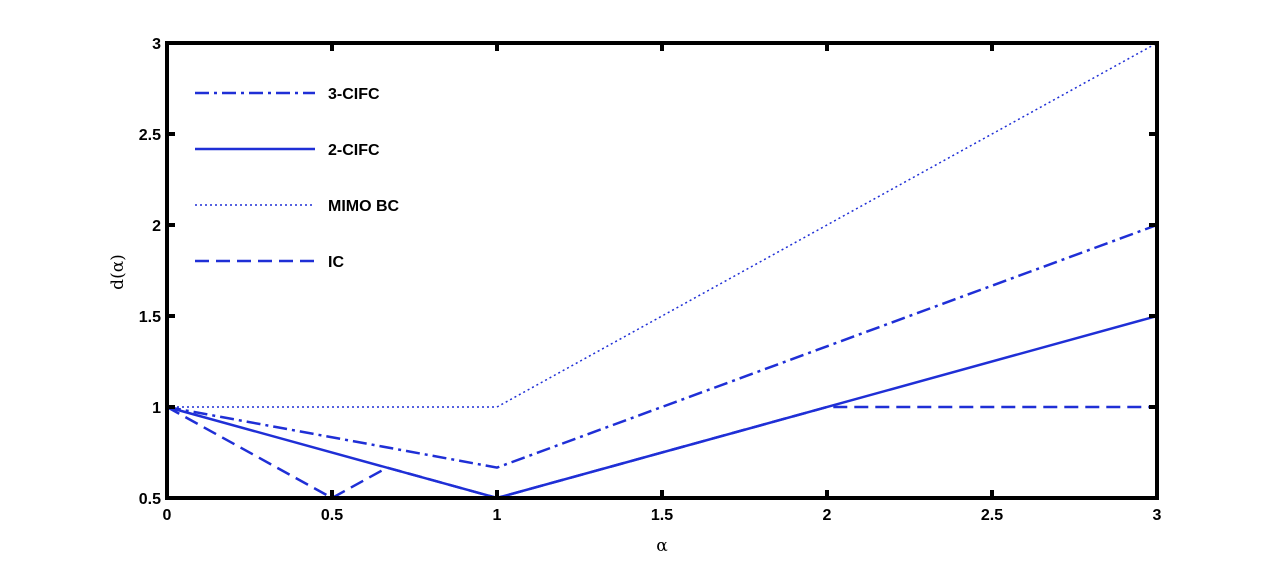 This screenshot has height=561, width=1277. I want to click on legend: 3-CIFC 2-CIFC MIMO BC IC, so click(297, 178).